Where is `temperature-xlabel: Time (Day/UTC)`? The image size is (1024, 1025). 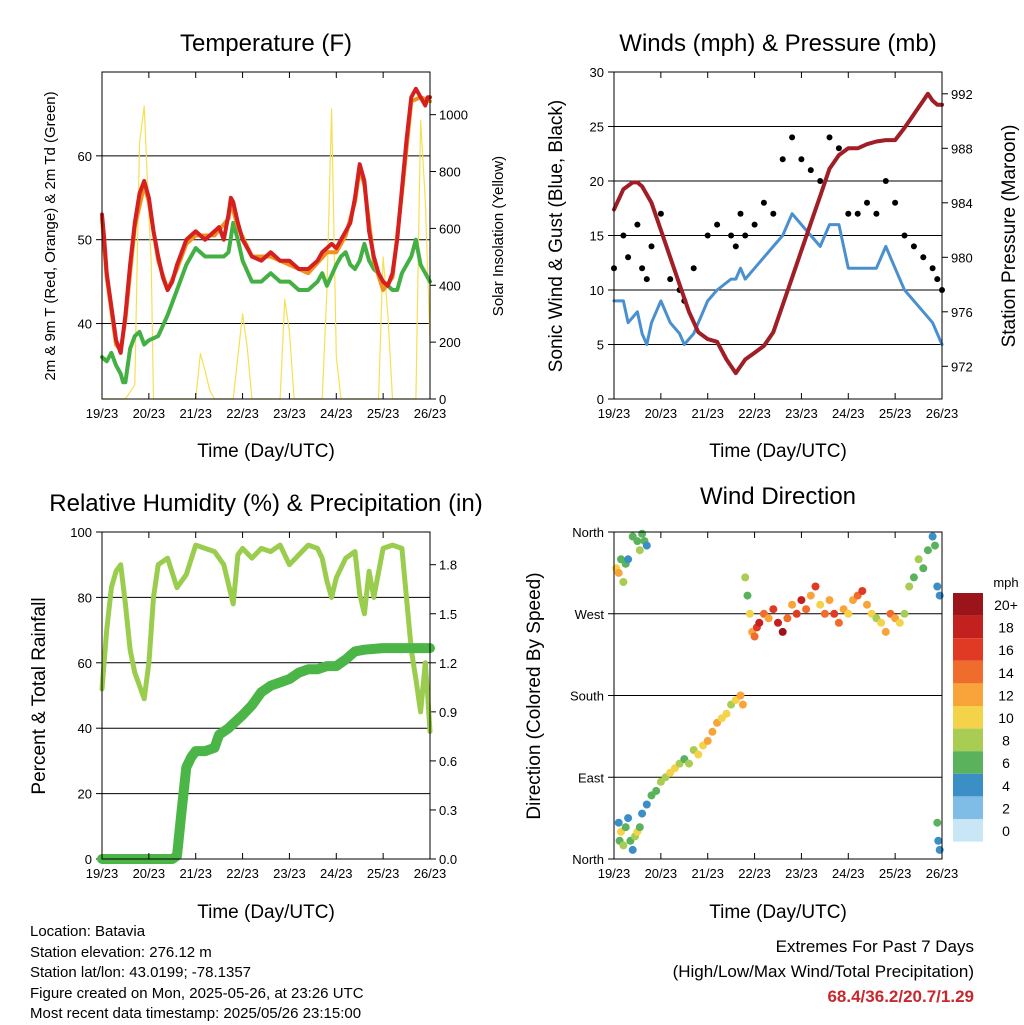 temperature-xlabel: Time (Day/UTC) is located at coordinates (266, 451).